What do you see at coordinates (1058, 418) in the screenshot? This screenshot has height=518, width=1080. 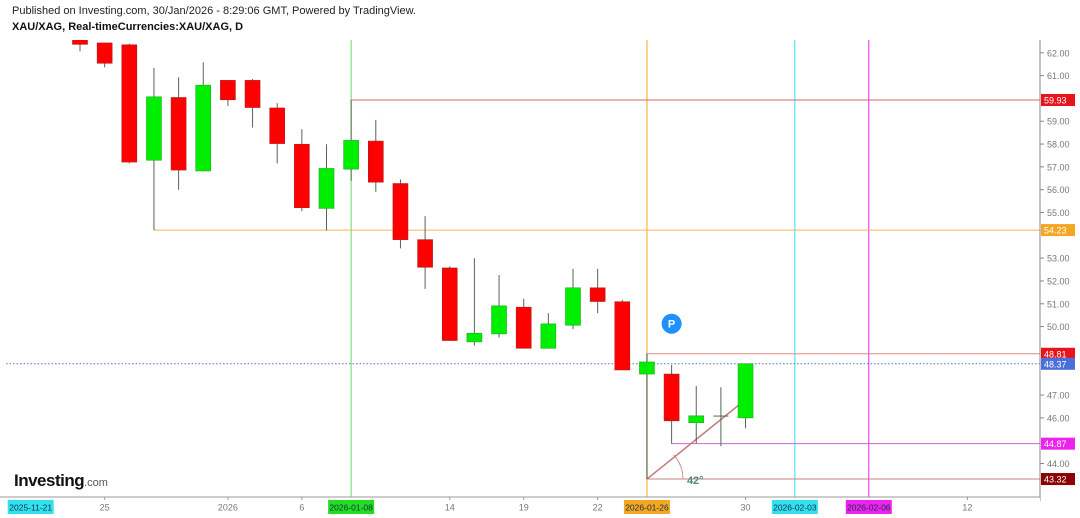 I see `y-tick-label: 46.00` at bounding box center [1058, 418].